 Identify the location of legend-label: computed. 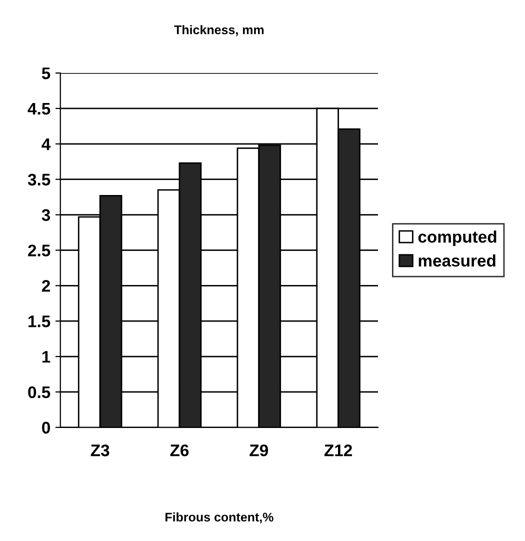
(457, 238).